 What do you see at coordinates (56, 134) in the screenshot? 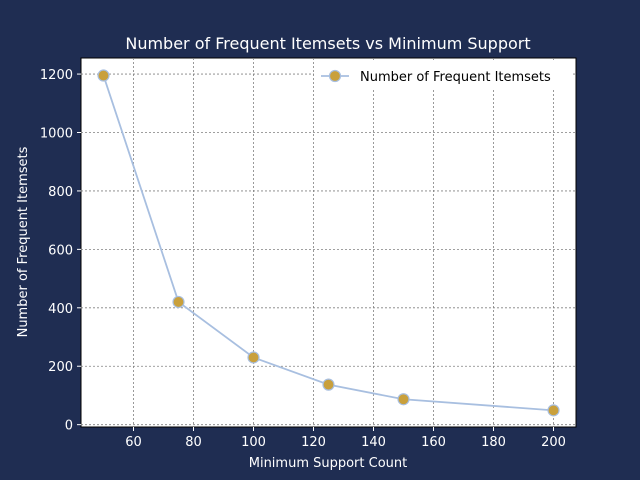
I see `y-tick-label: 1000` at bounding box center [56, 134].